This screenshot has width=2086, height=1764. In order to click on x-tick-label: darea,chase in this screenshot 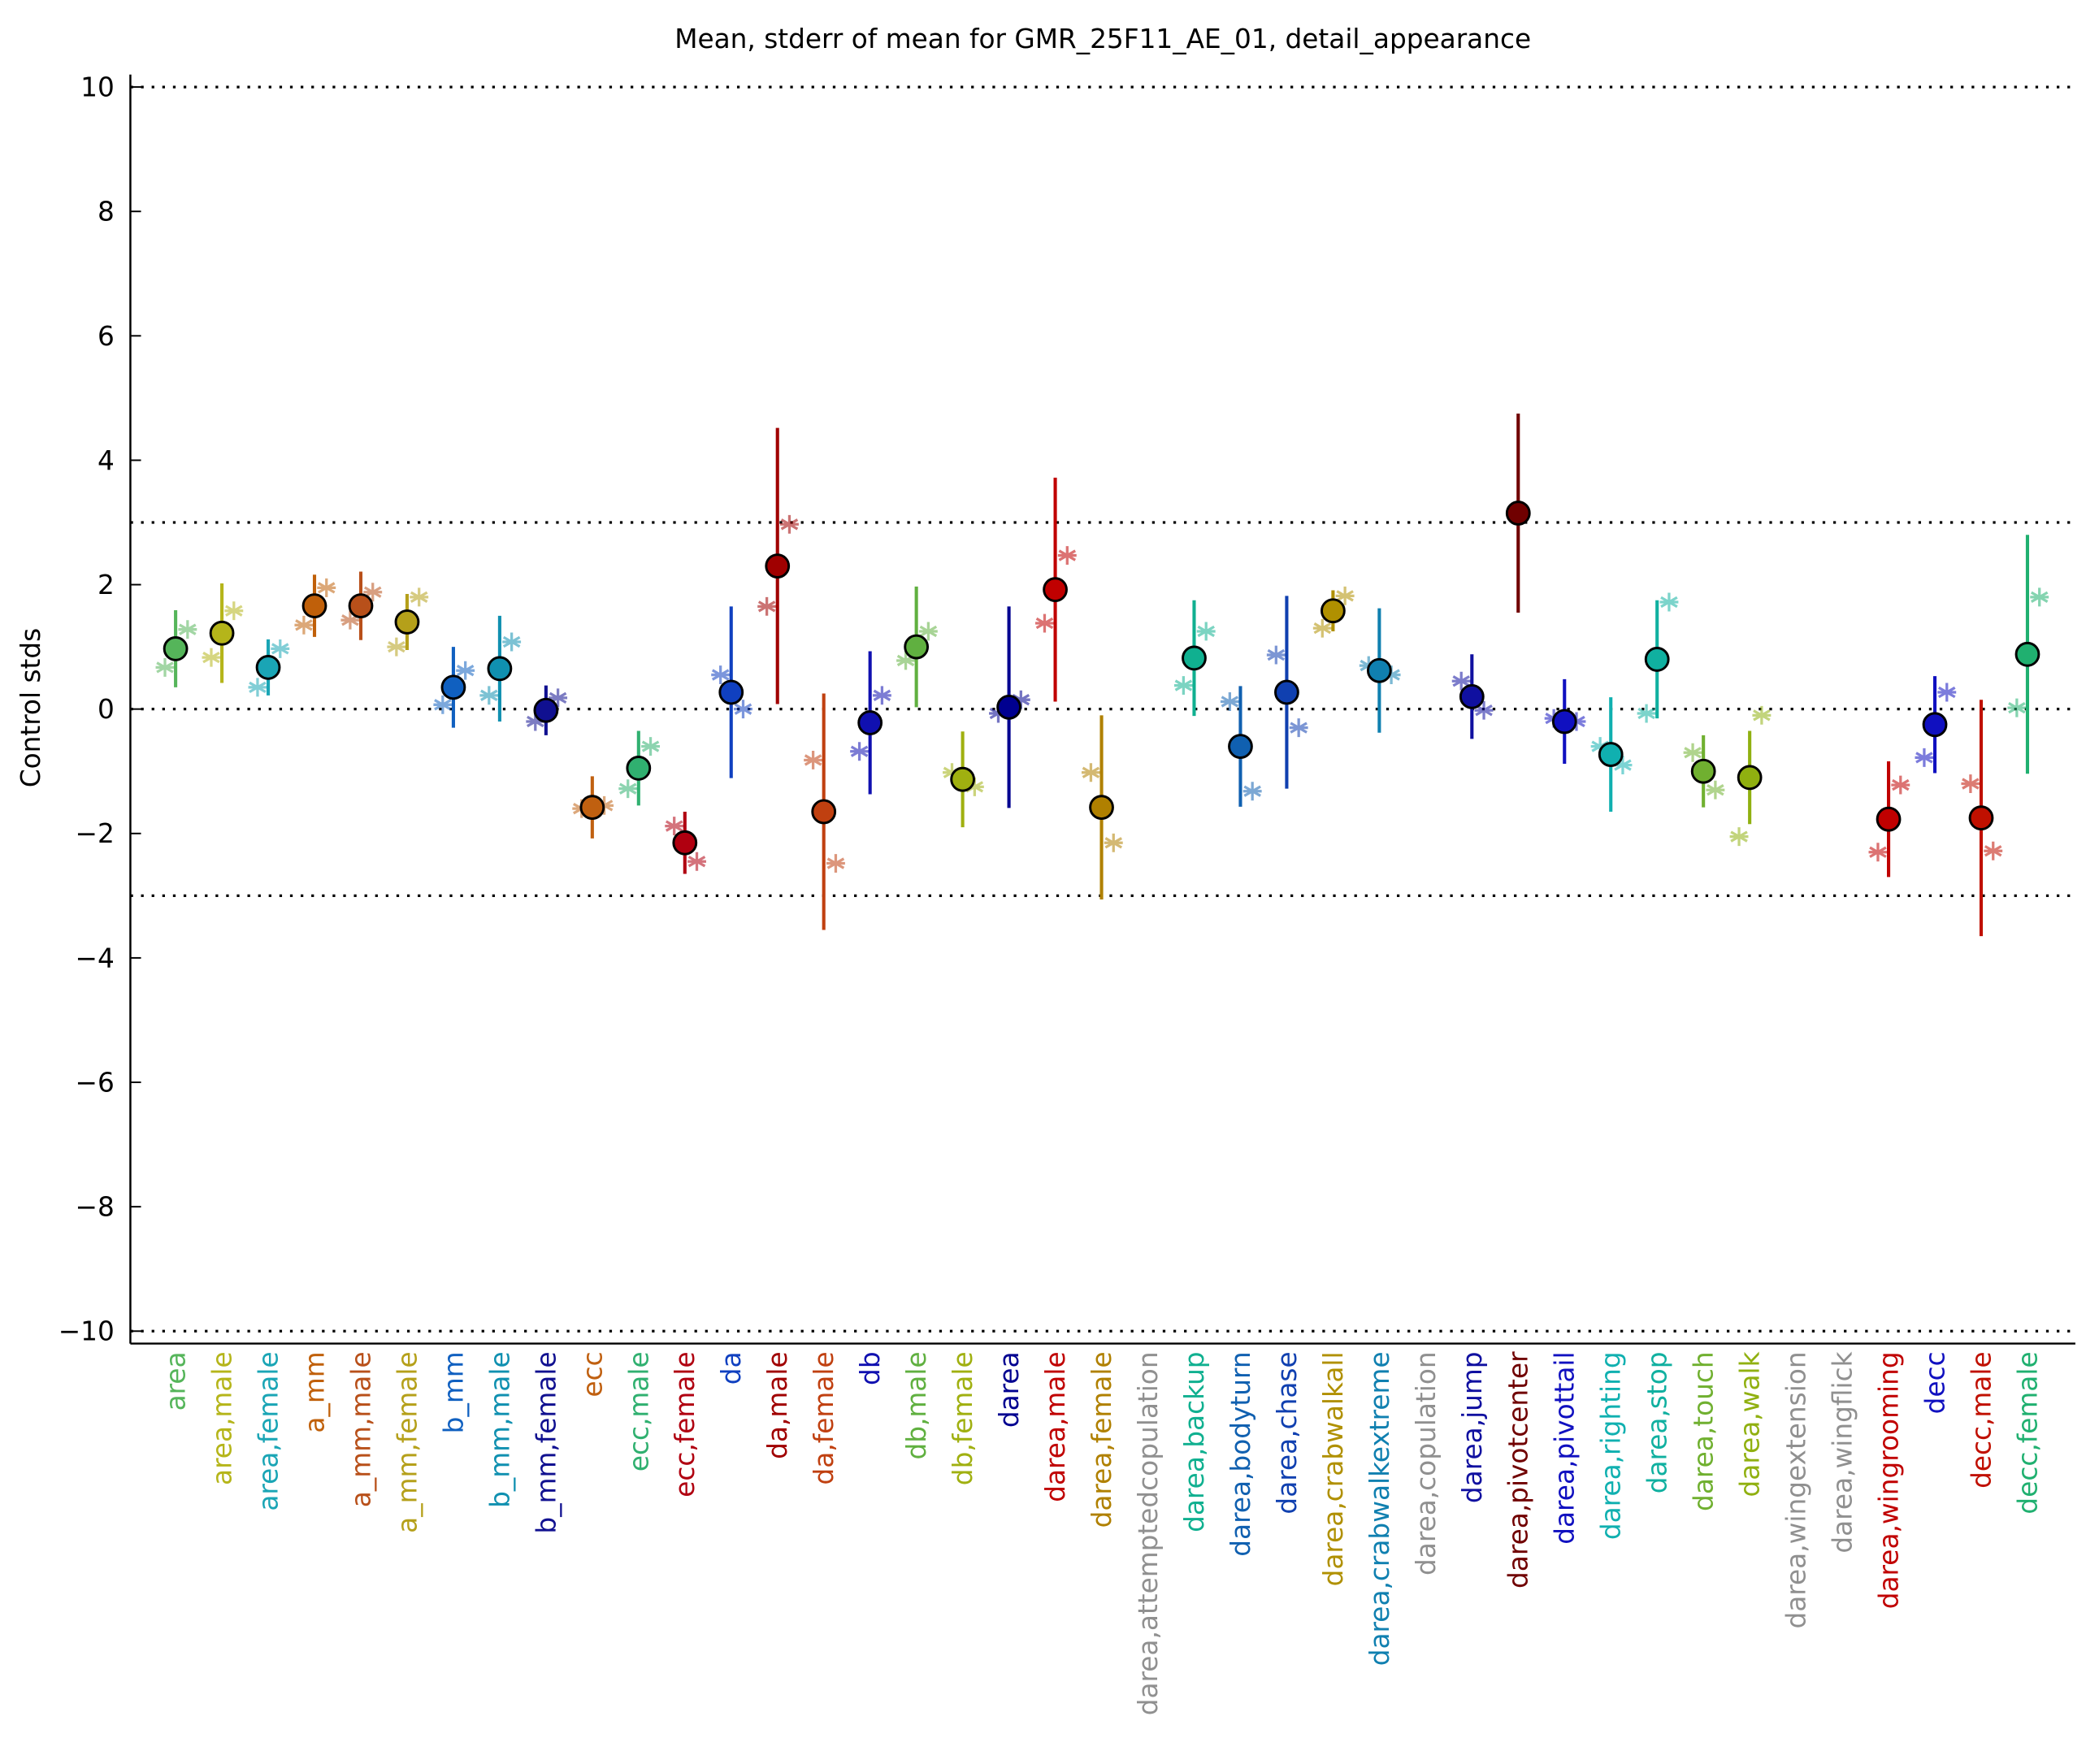, I will do `click(1287, 1432)`.